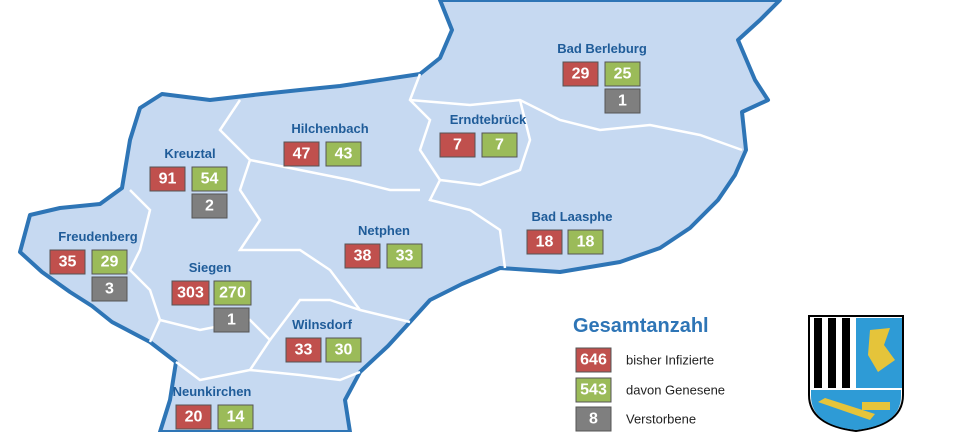  I want to click on recovered-value: 29, so click(110, 262).